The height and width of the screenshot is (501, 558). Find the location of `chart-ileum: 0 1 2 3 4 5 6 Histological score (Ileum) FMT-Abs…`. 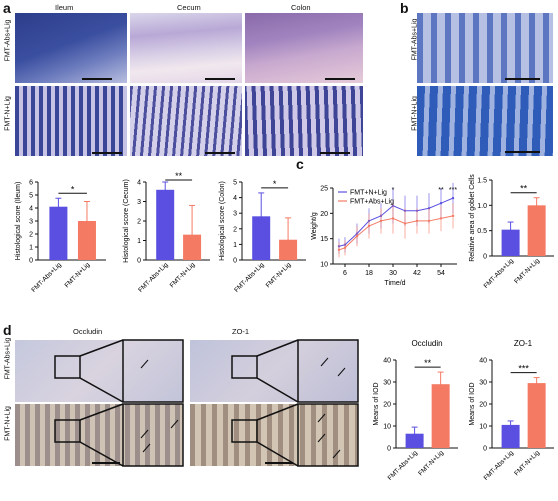

chart-ileum: 0 1 2 3 4 5 6 Histological score (Ileum) FMT-Abs… is located at coordinates (60, 237).